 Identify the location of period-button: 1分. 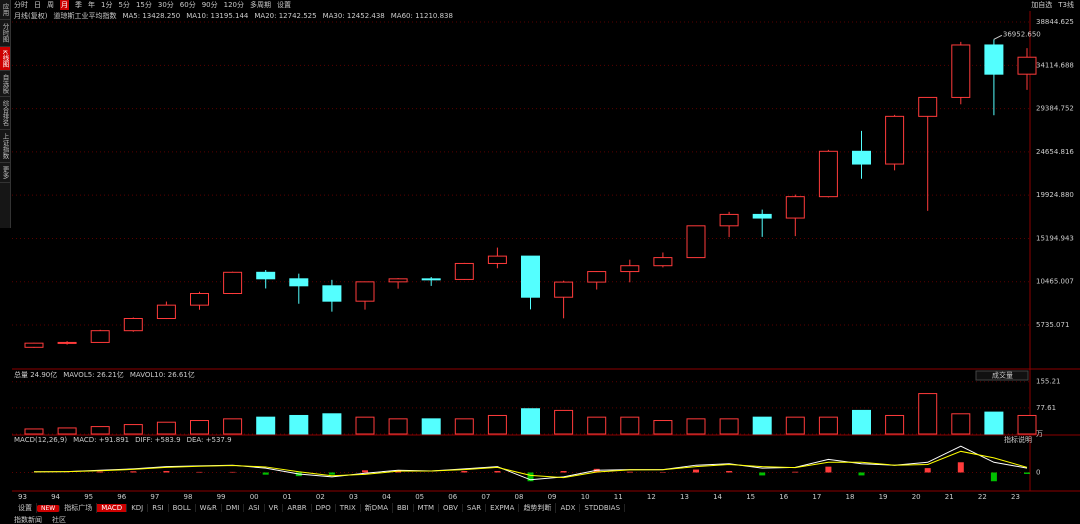
(107, 5).